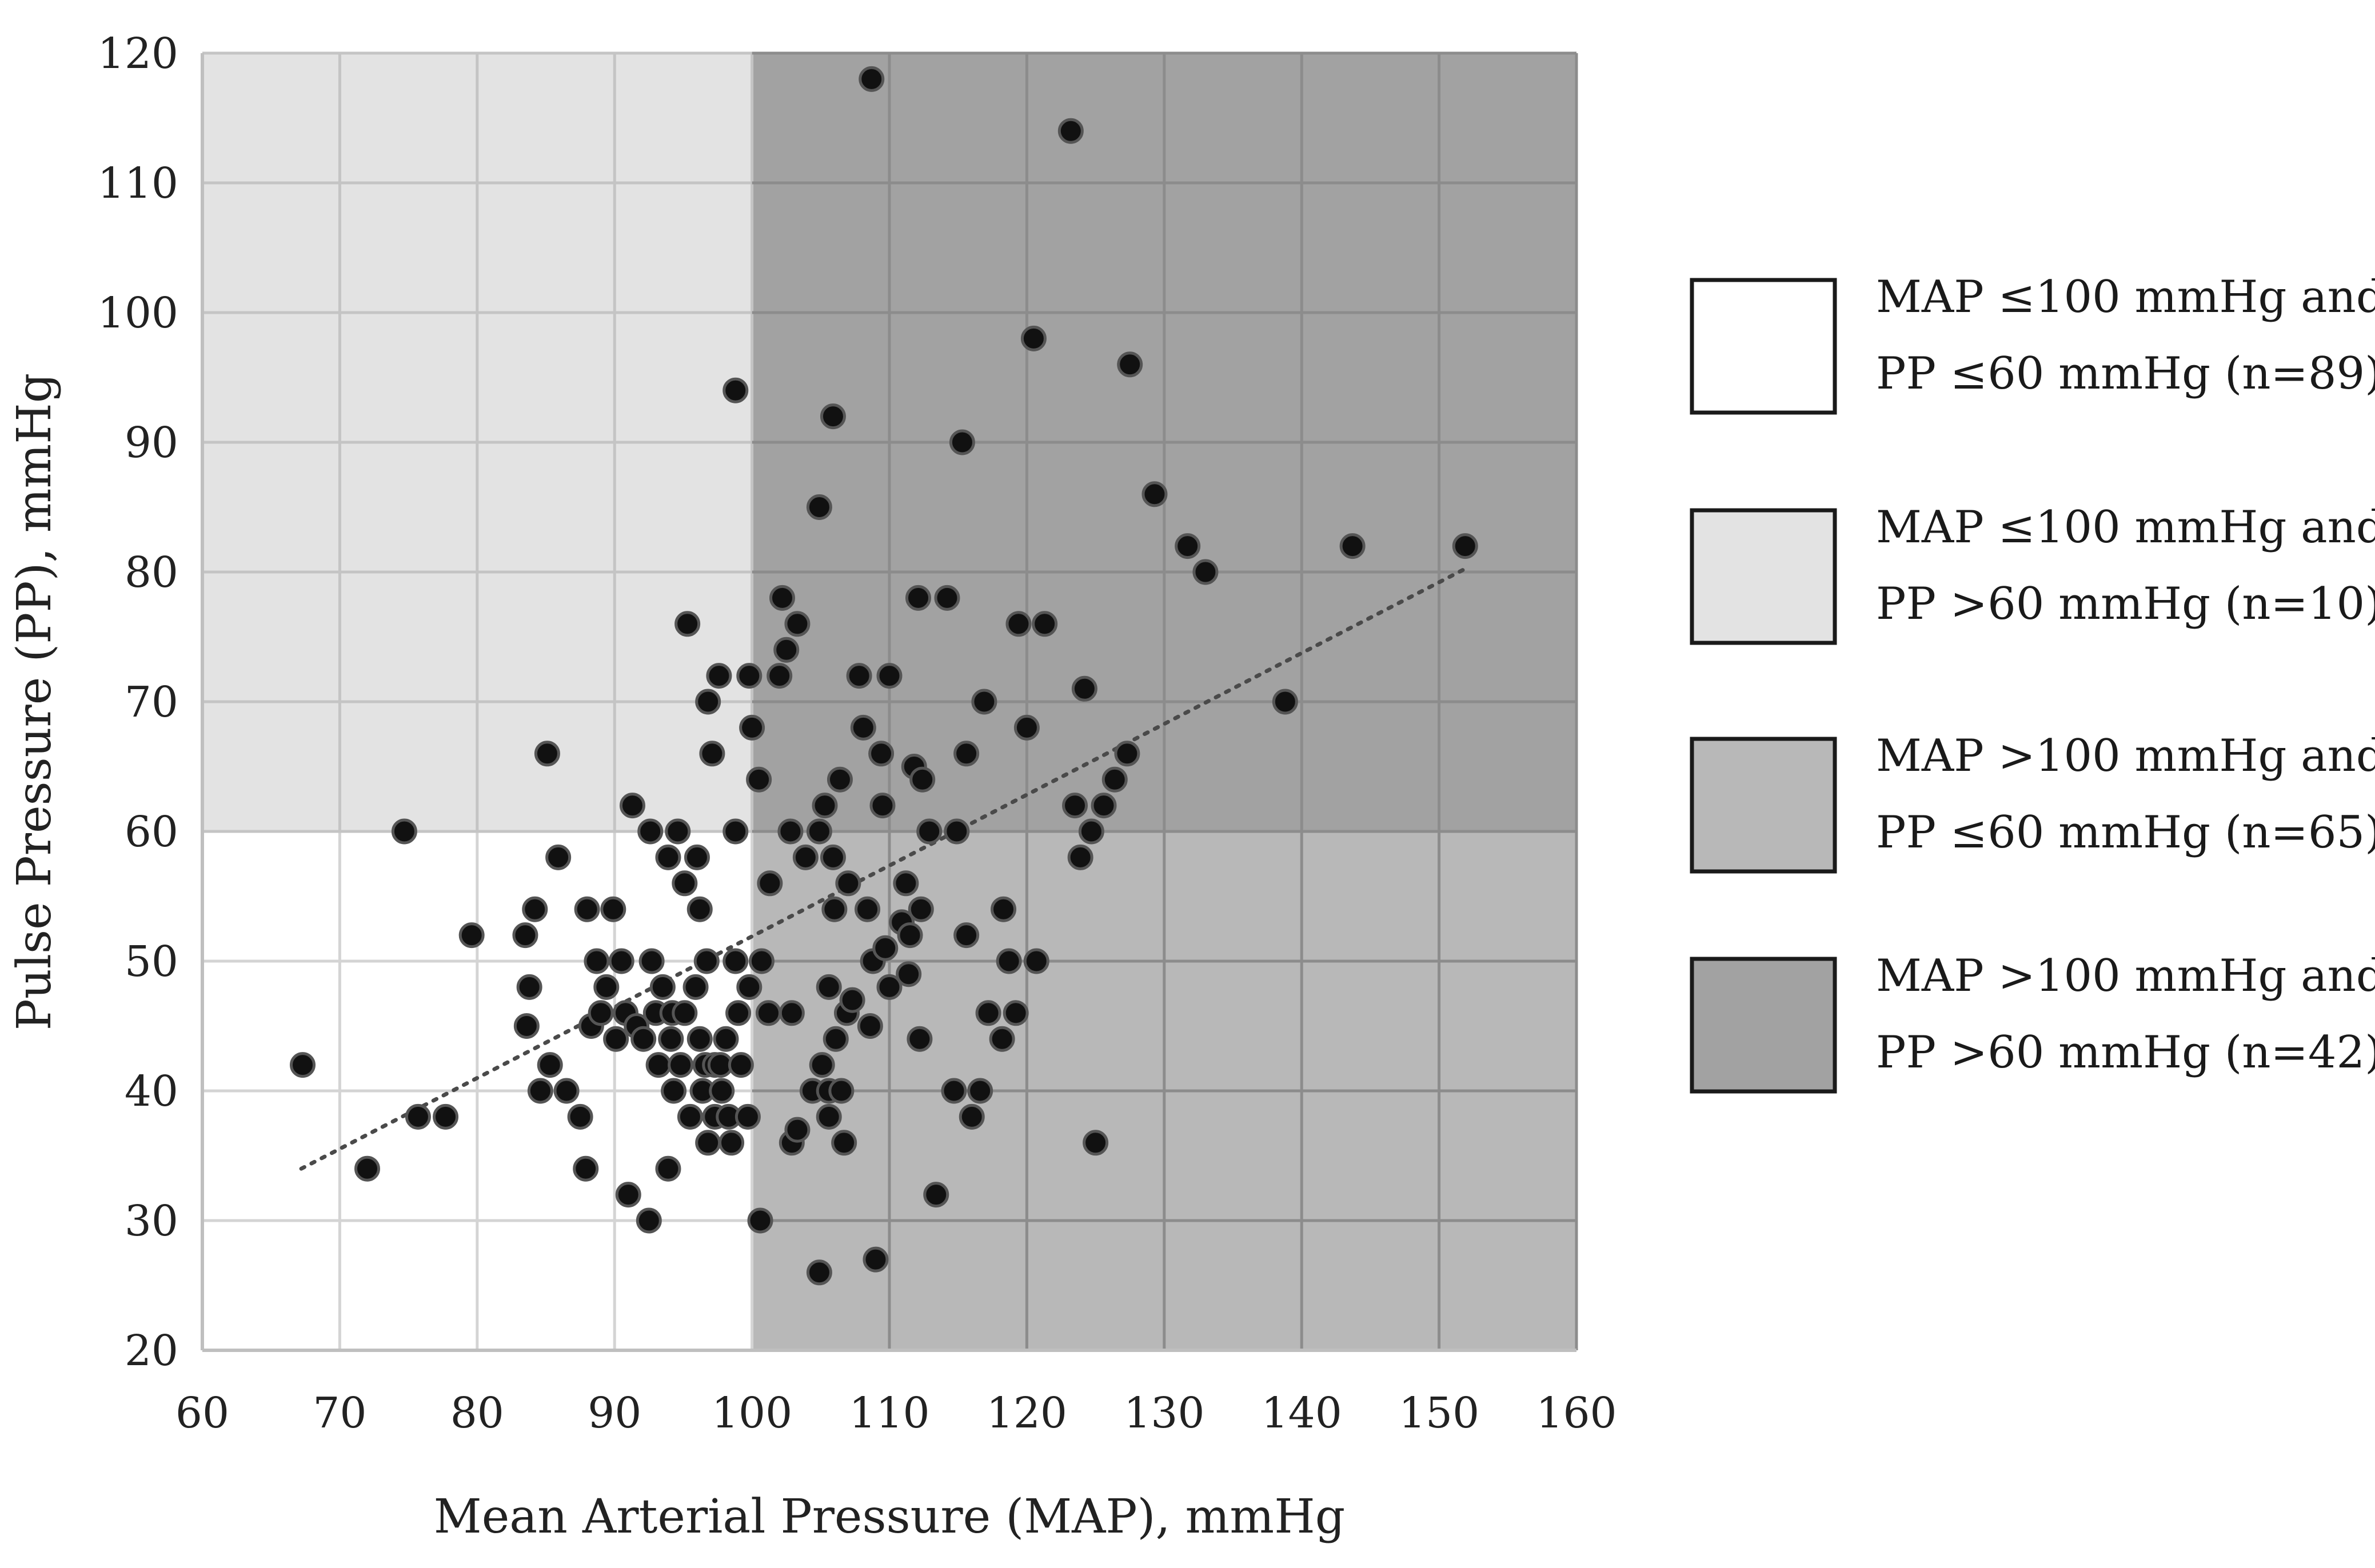 This screenshot has height=1568, width=2375. I want to click on x-tick-label: 80, so click(477, 1413).